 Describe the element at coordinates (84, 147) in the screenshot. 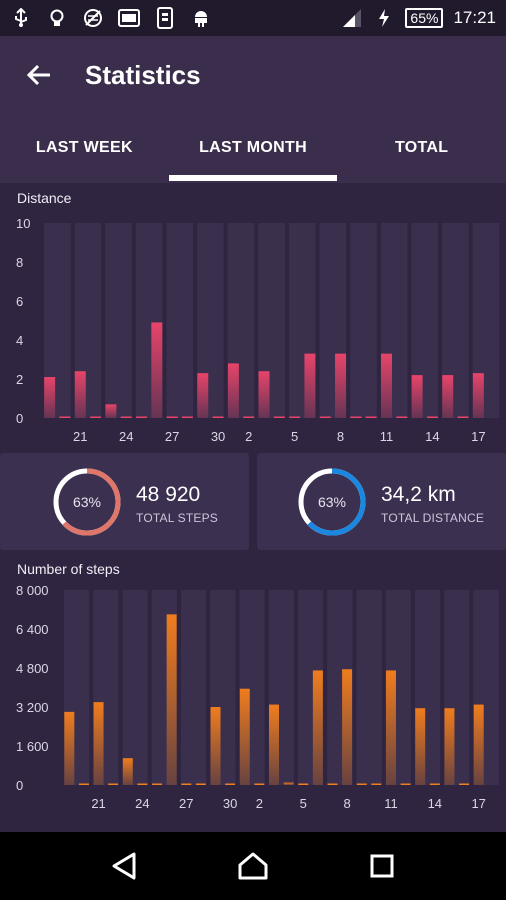

I see `tab-last-week: LAST WEEK` at that location.